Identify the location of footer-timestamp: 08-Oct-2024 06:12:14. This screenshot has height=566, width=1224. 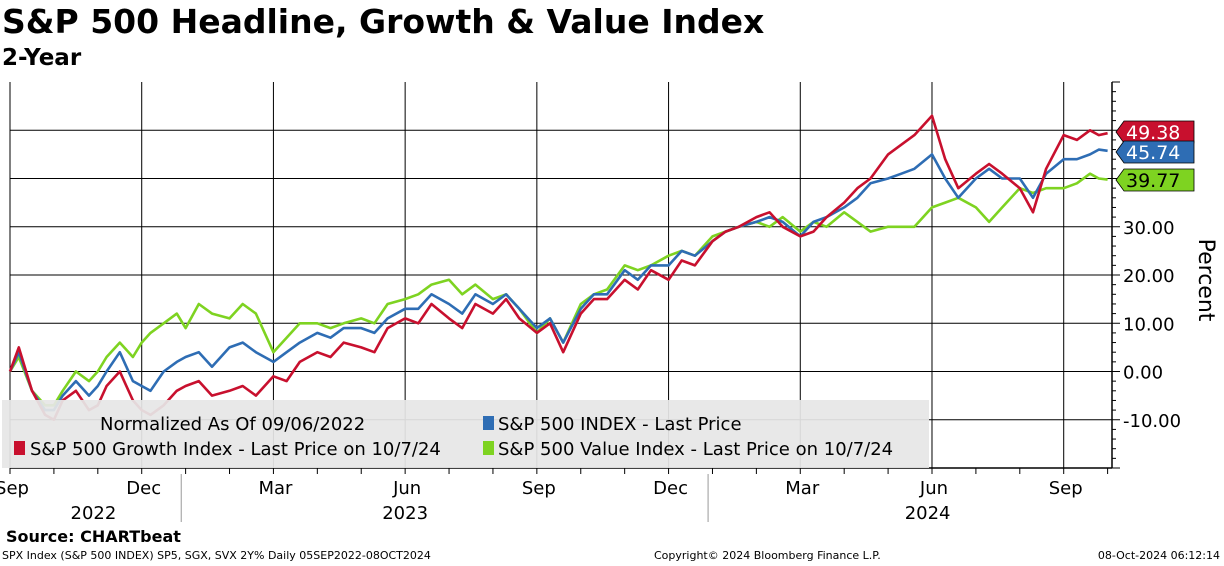
(1158, 555).